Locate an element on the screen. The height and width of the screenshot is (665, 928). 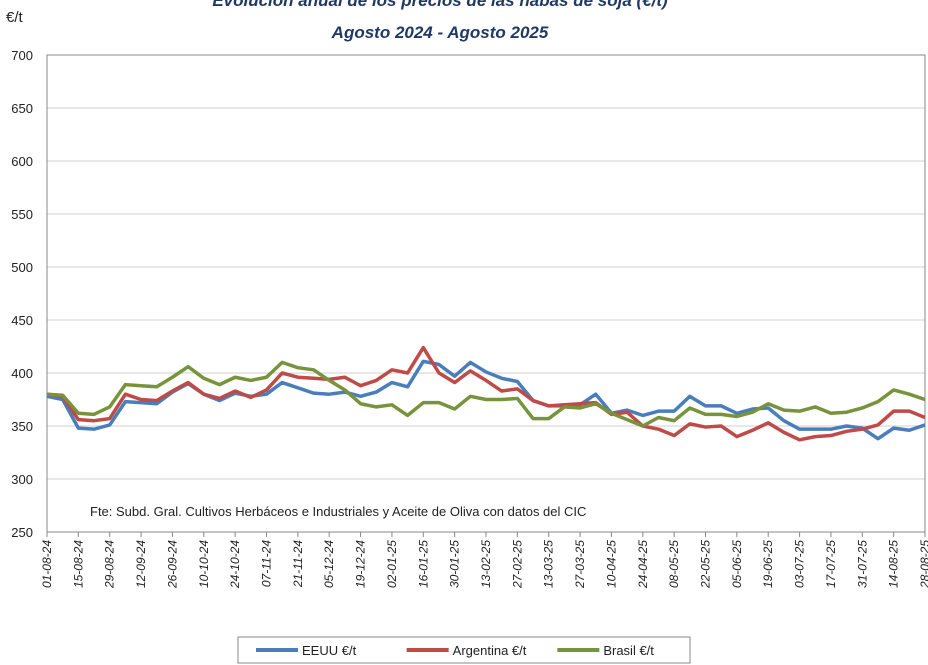
x-tick-label: 13-02-25 is located at coordinates (486, 564).